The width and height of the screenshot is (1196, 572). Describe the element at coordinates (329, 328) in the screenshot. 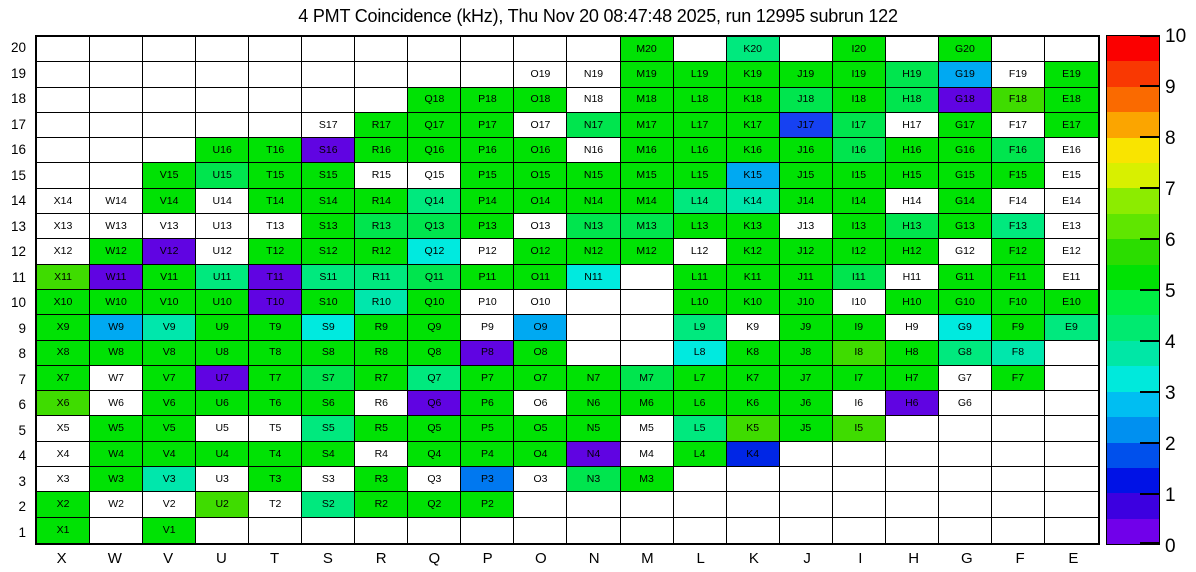

I see `cell-S9: S9` at that location.